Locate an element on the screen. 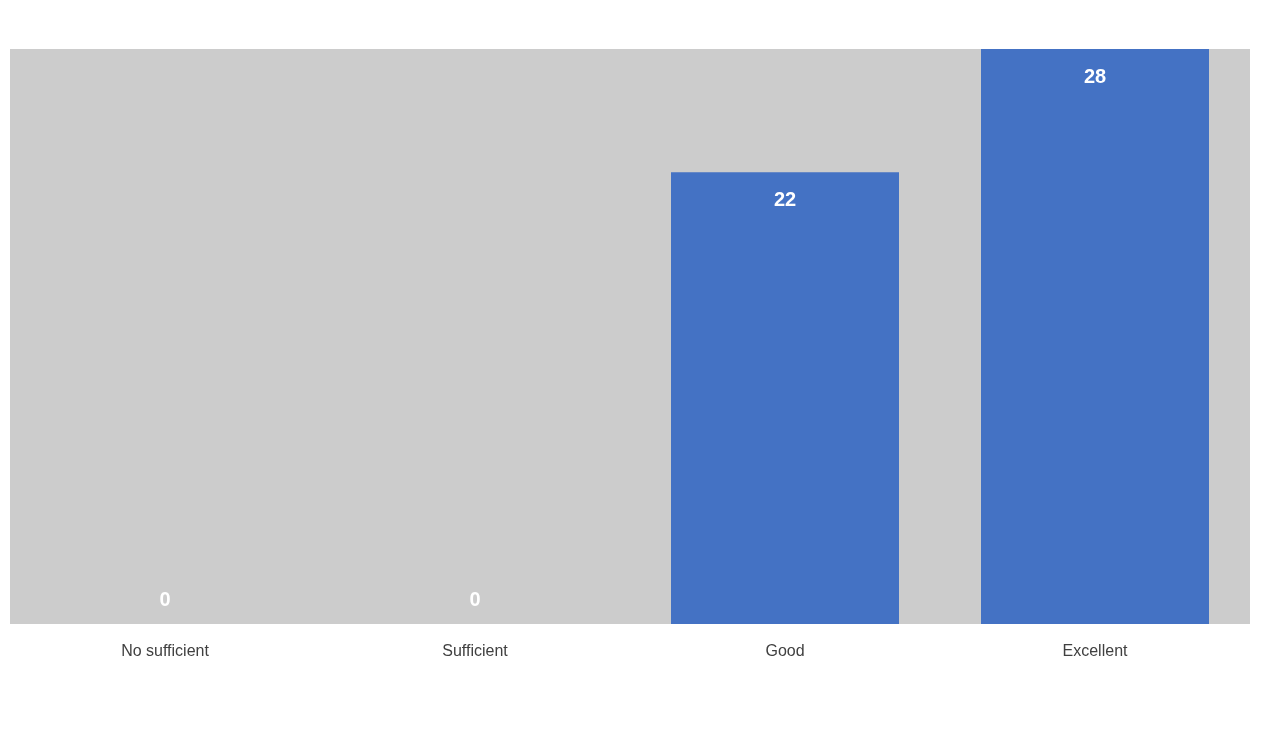  x-tick-label: Good is located at coordinates (785, 650).